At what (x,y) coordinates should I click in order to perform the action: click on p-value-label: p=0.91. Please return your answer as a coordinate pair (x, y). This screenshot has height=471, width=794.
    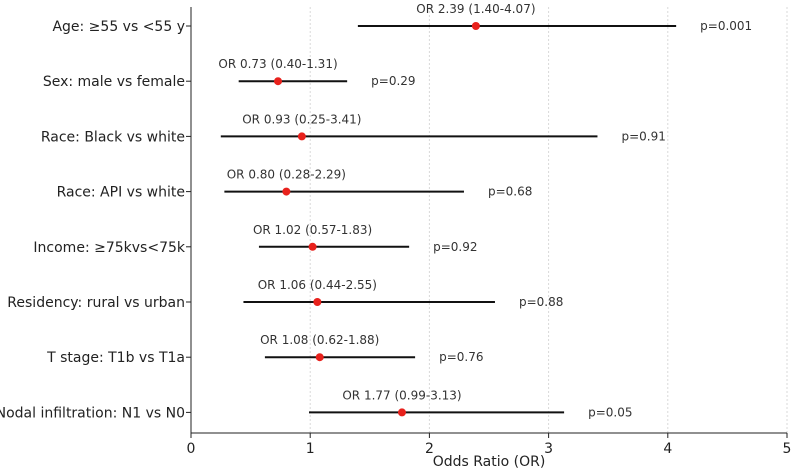
    Looking at the image, I should click on (643, 136).